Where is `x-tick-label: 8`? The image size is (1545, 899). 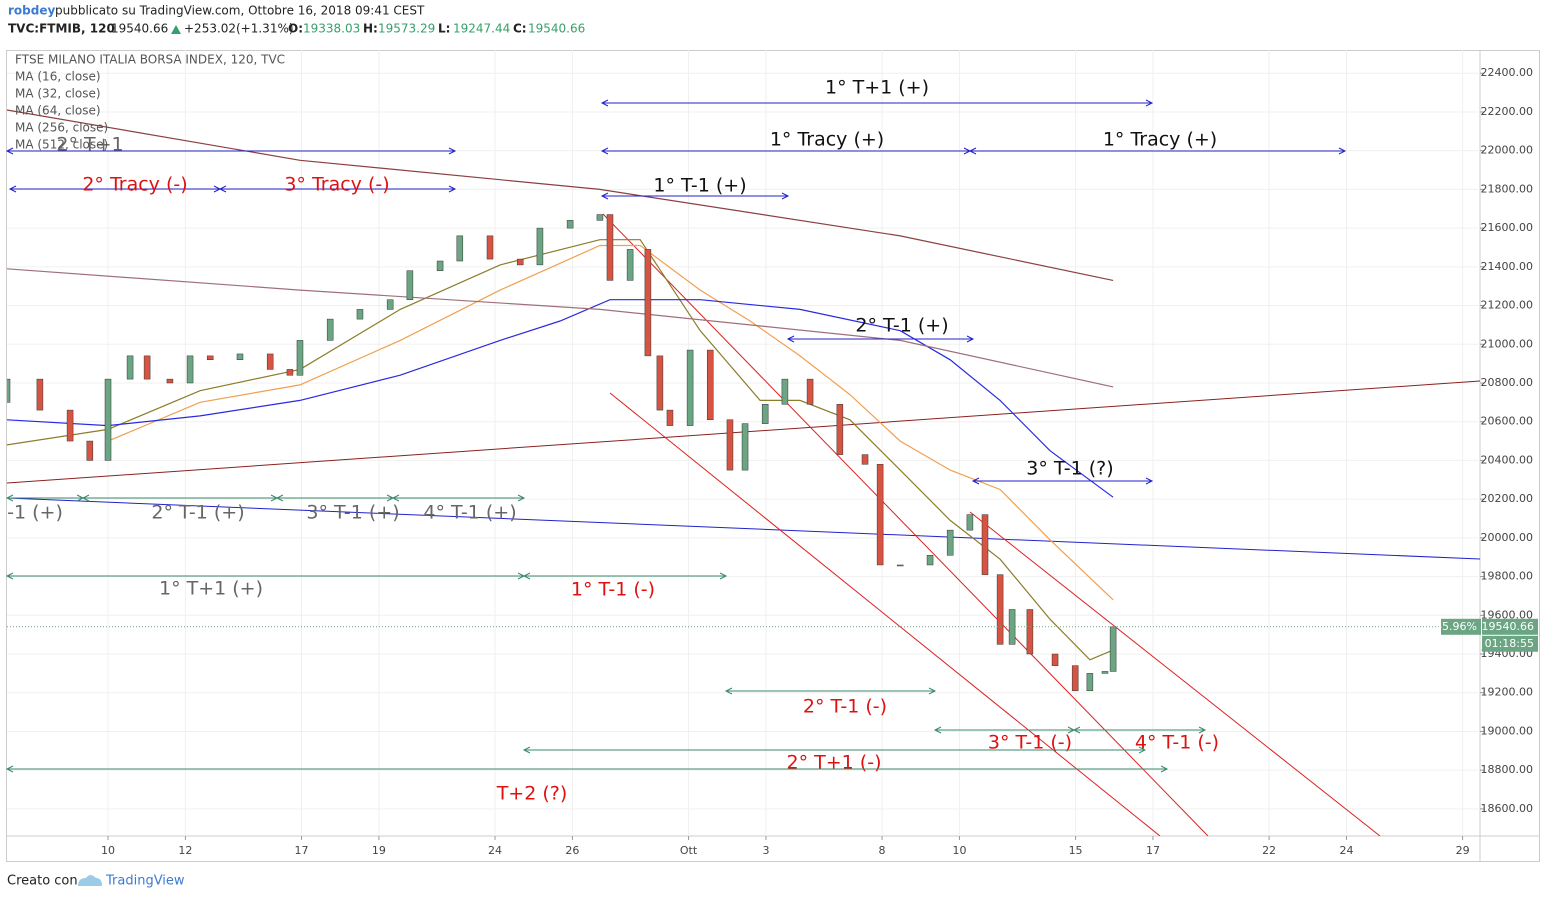
x-tick-label: 8 is located at coordinates (882, 850).